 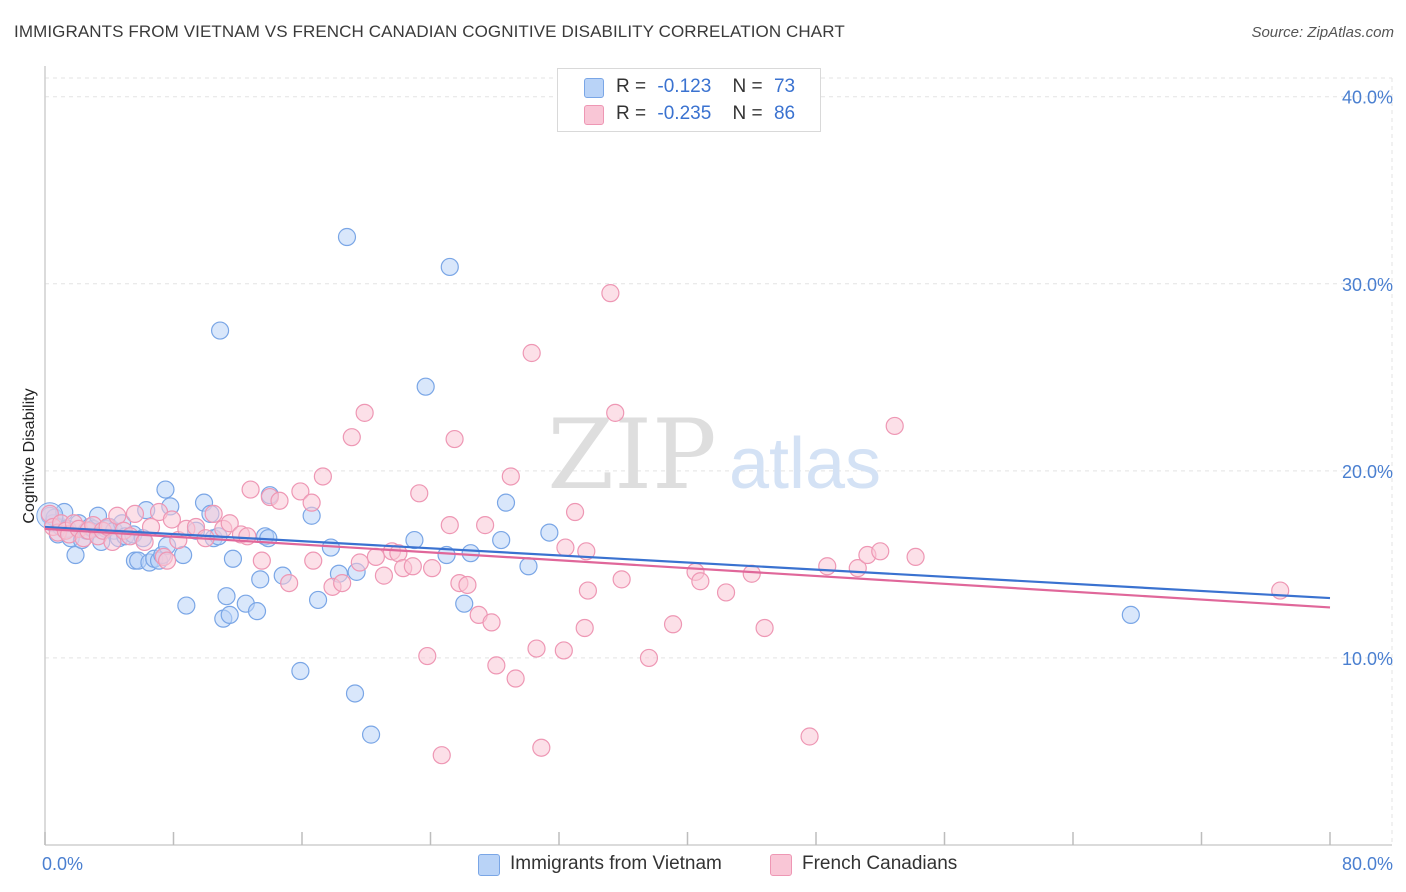 What do you see at coordinates (781, 865) in the screenshot?
I see `bottom-legend-swatch-french-canadian` at bounding box center [781, 865].